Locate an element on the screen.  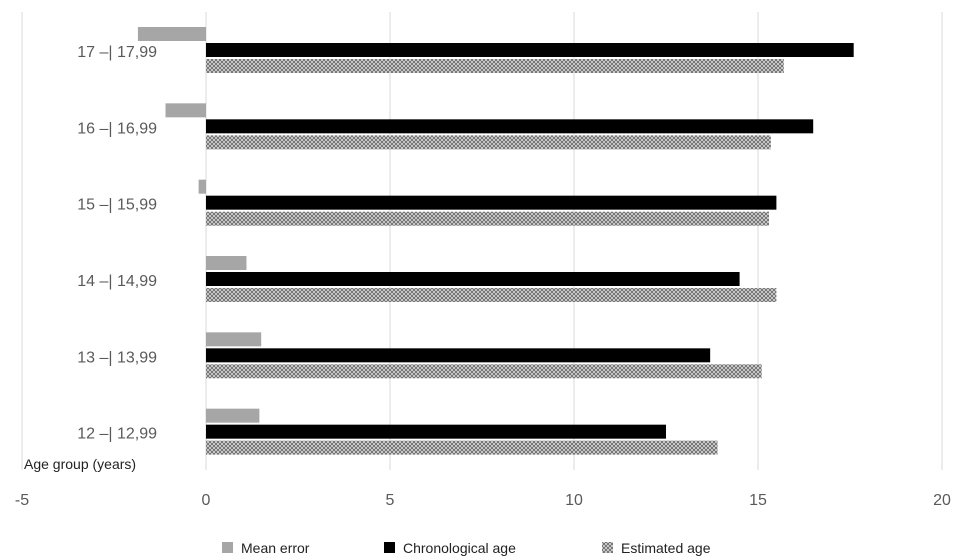
category-label: 17 –| 17,99 is located at coordinates (117, 52).